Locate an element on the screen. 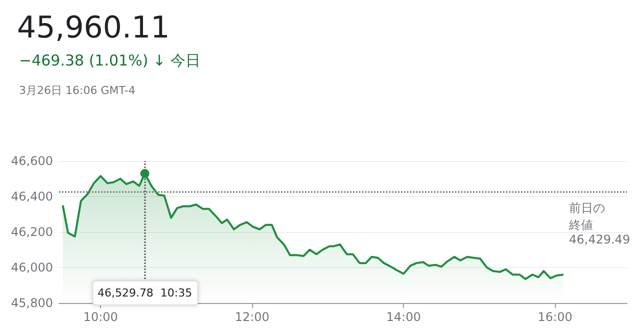 Image resolution: width=640 pixels, height=336 pixels. x-tick-label: 10:00 is located at coordinates (100, 317).